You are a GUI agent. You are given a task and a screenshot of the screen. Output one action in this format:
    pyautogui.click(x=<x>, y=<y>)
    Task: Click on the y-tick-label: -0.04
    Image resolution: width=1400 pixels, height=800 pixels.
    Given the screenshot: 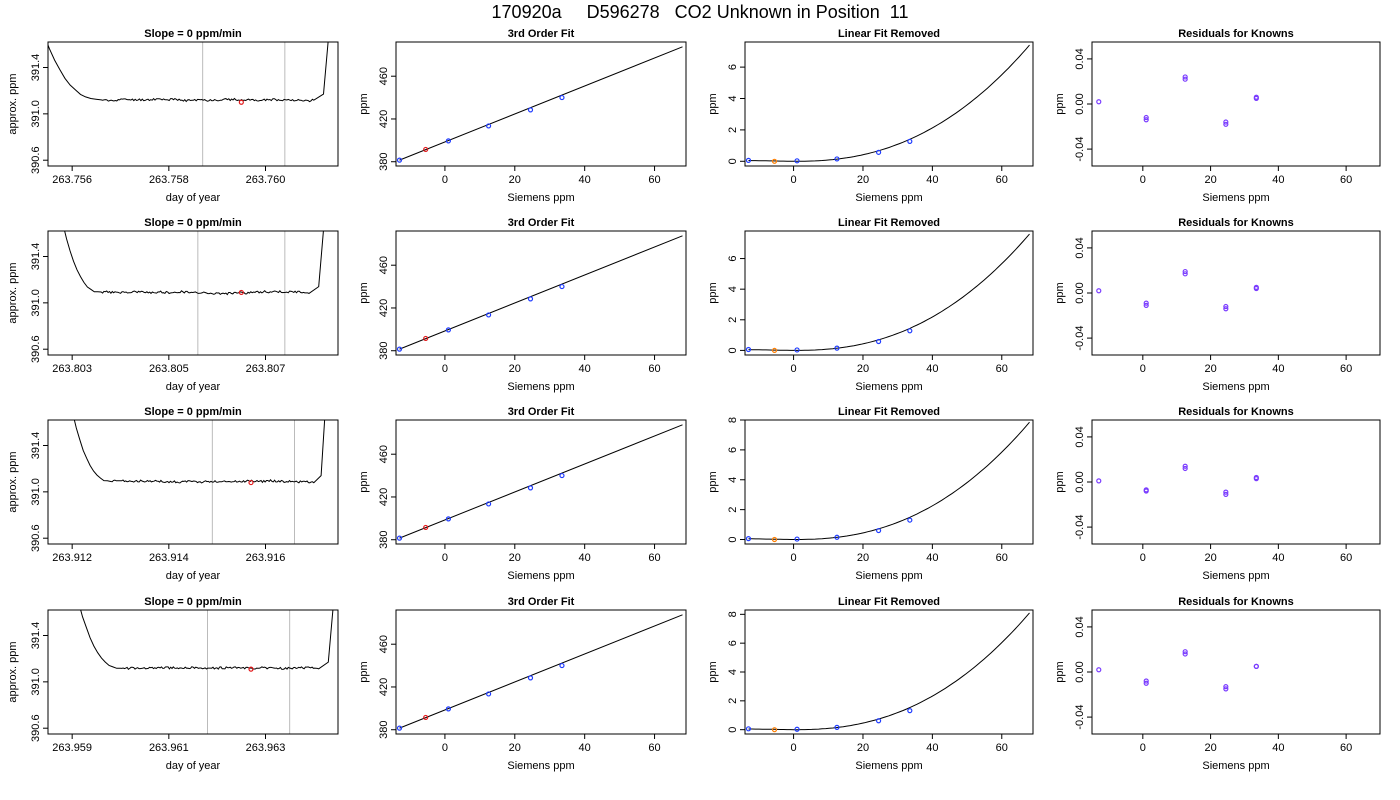 What is the action you would take?
    pyautogui.click(x=1080, y=338)
    